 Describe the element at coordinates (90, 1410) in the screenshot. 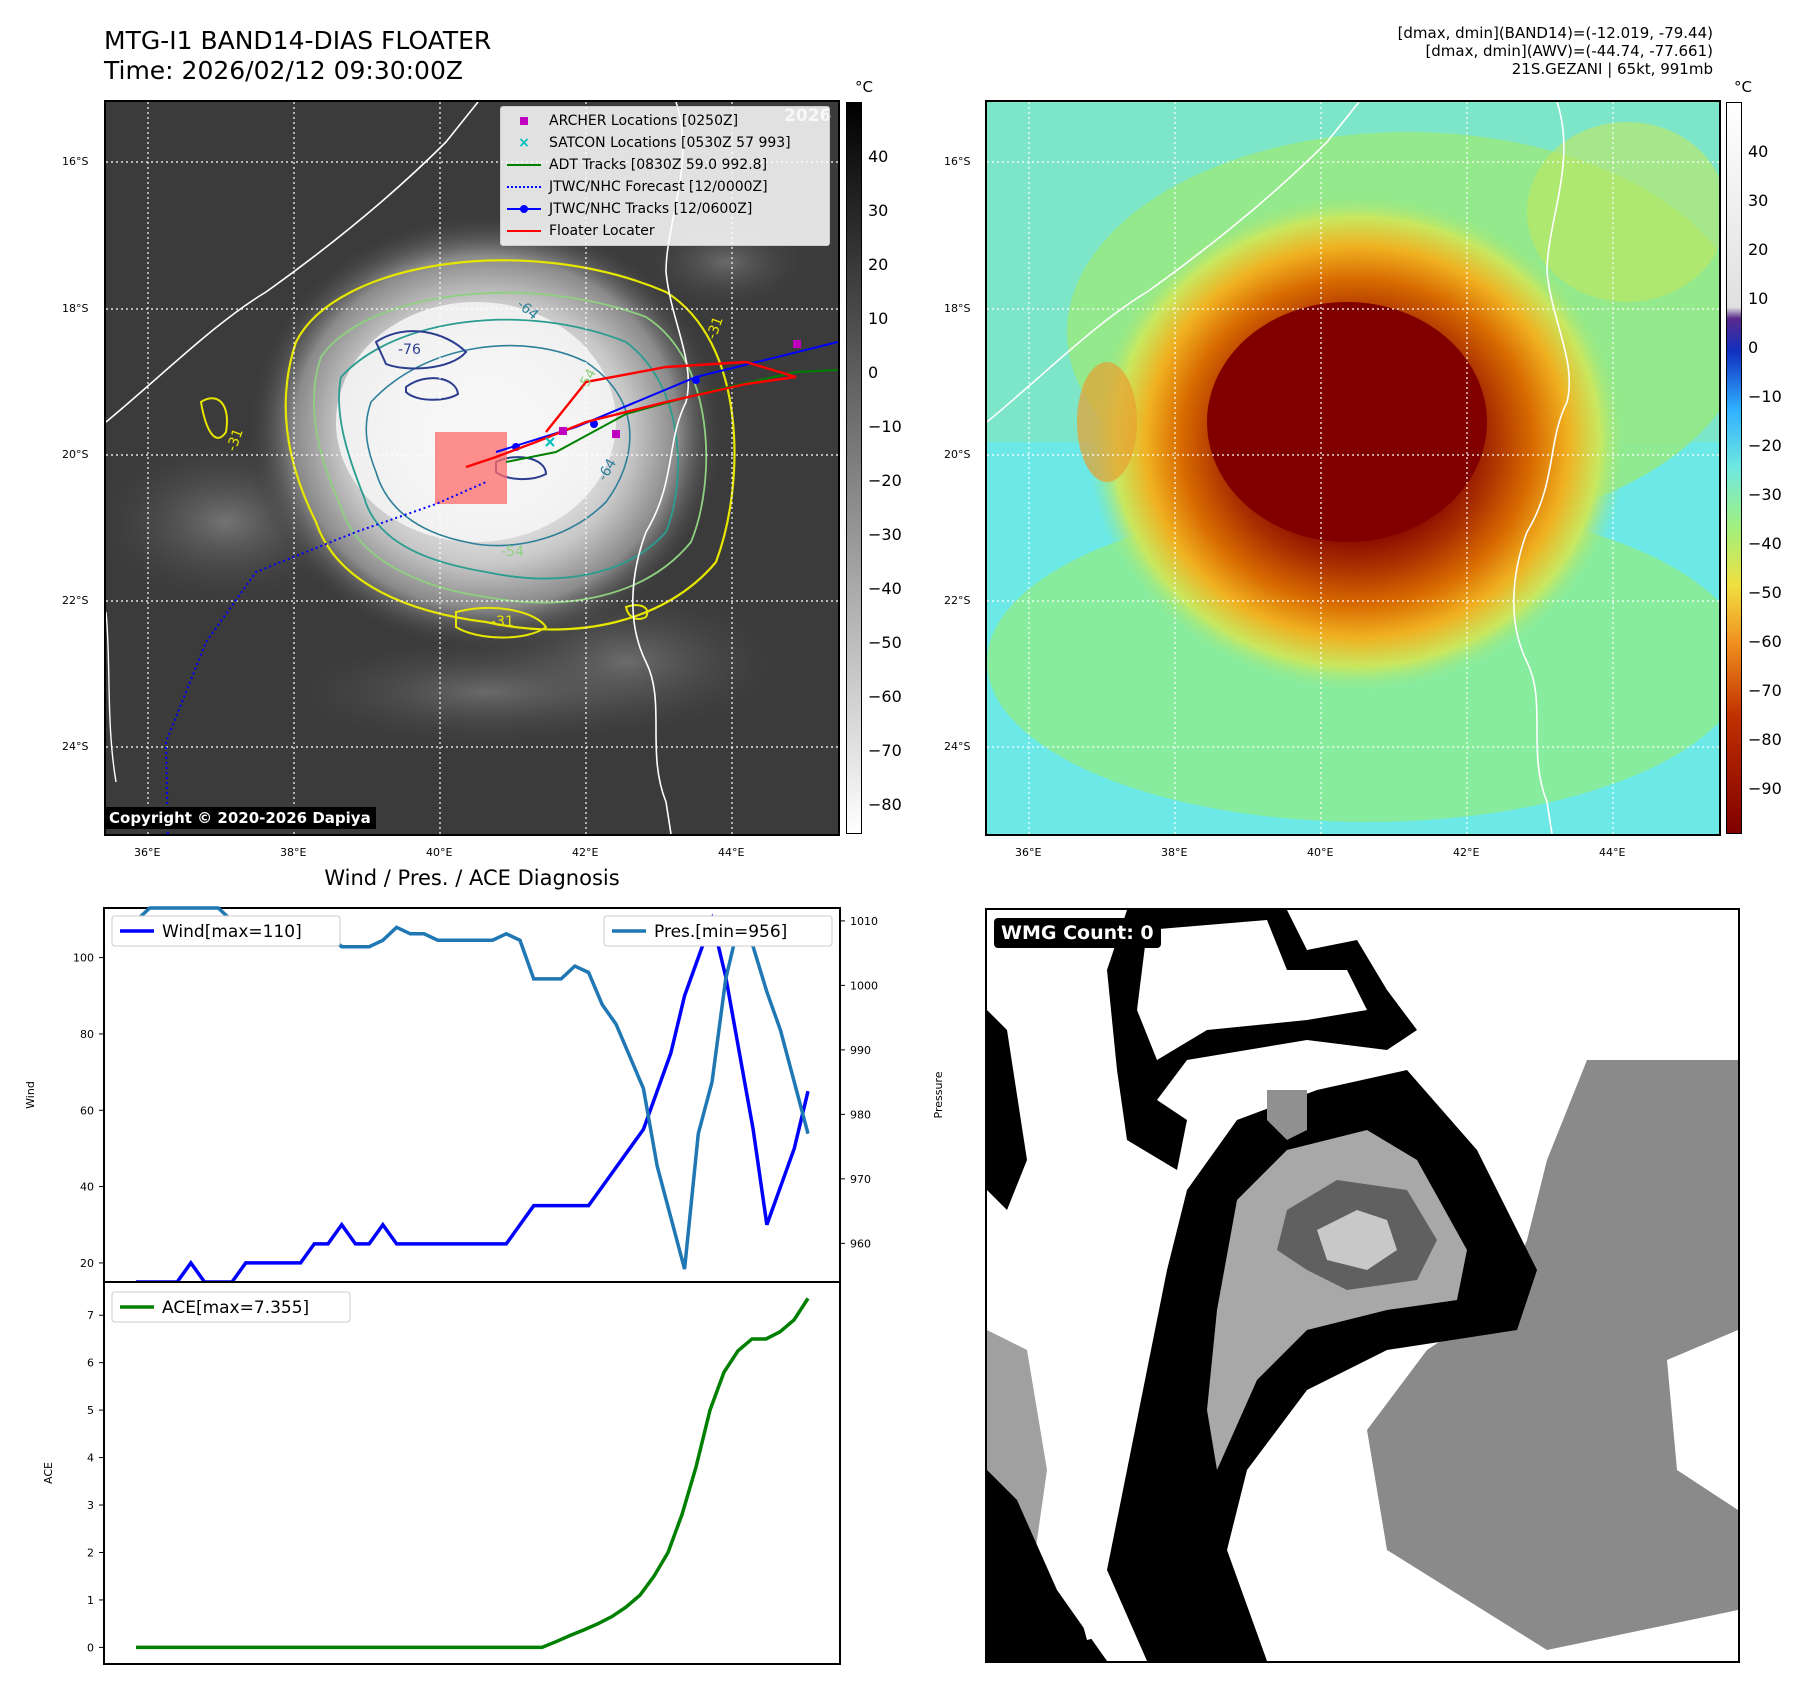

I see `ace-ytick-label: 5` at that location.